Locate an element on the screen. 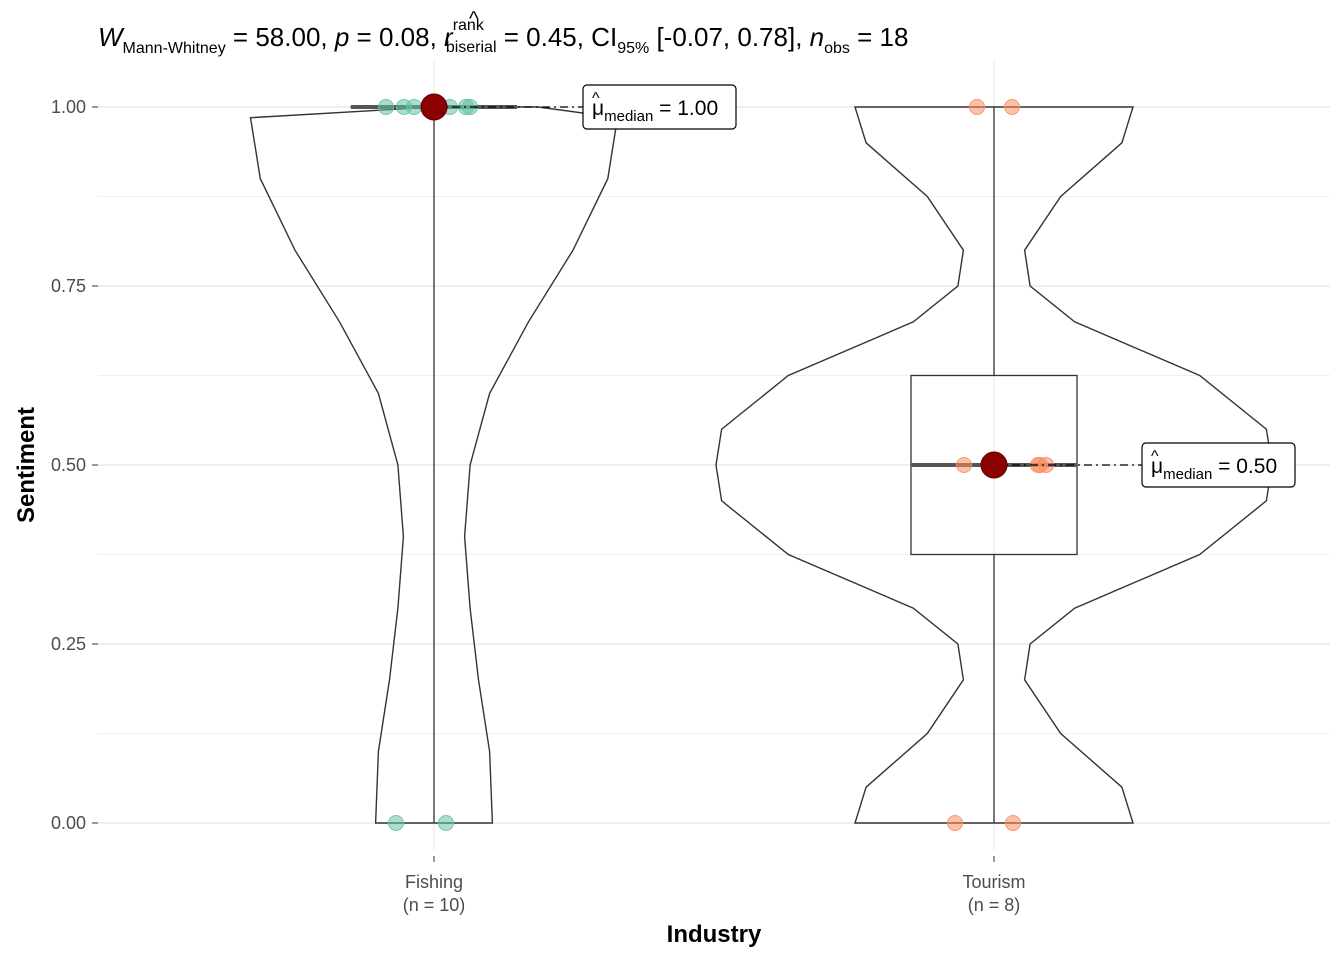 This screenshot has height=960, width=1344. x-axis: Fishing (n = 10) Tourism (n = 8) is located at coordinates (714, 885).